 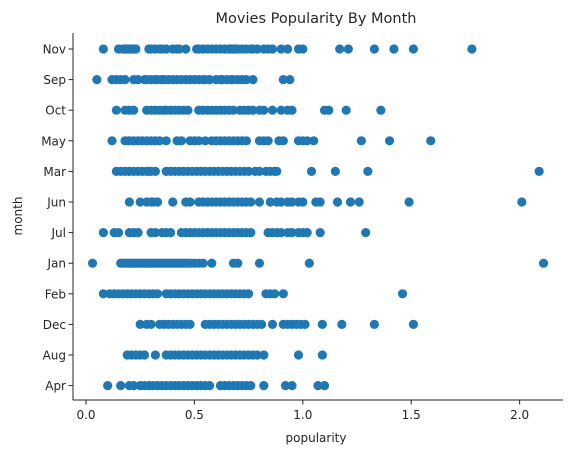 I want to click on x-tick-label: 0.0, so click(x=85, y=415).